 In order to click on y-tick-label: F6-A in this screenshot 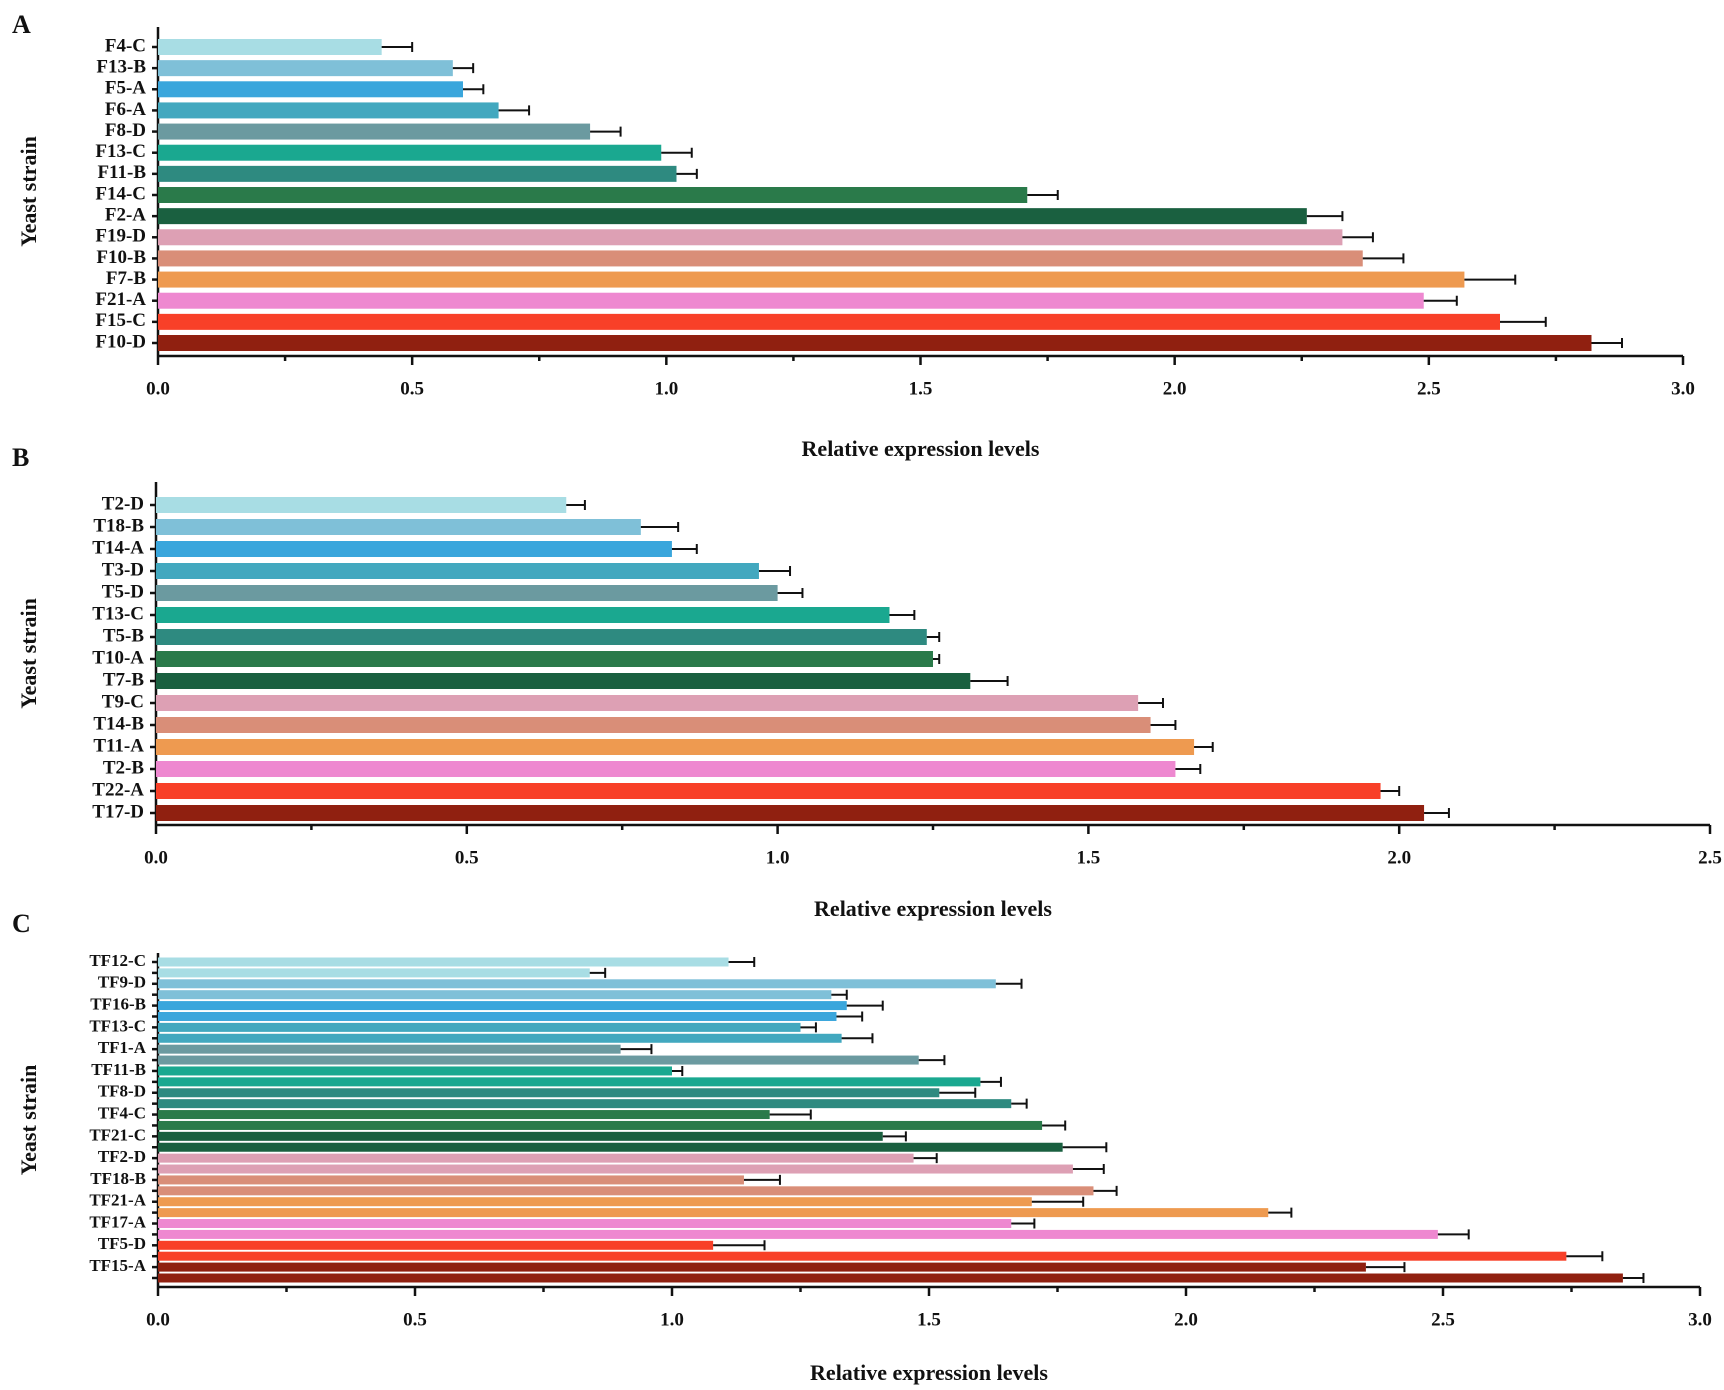, I will do `click(125, 109)`.